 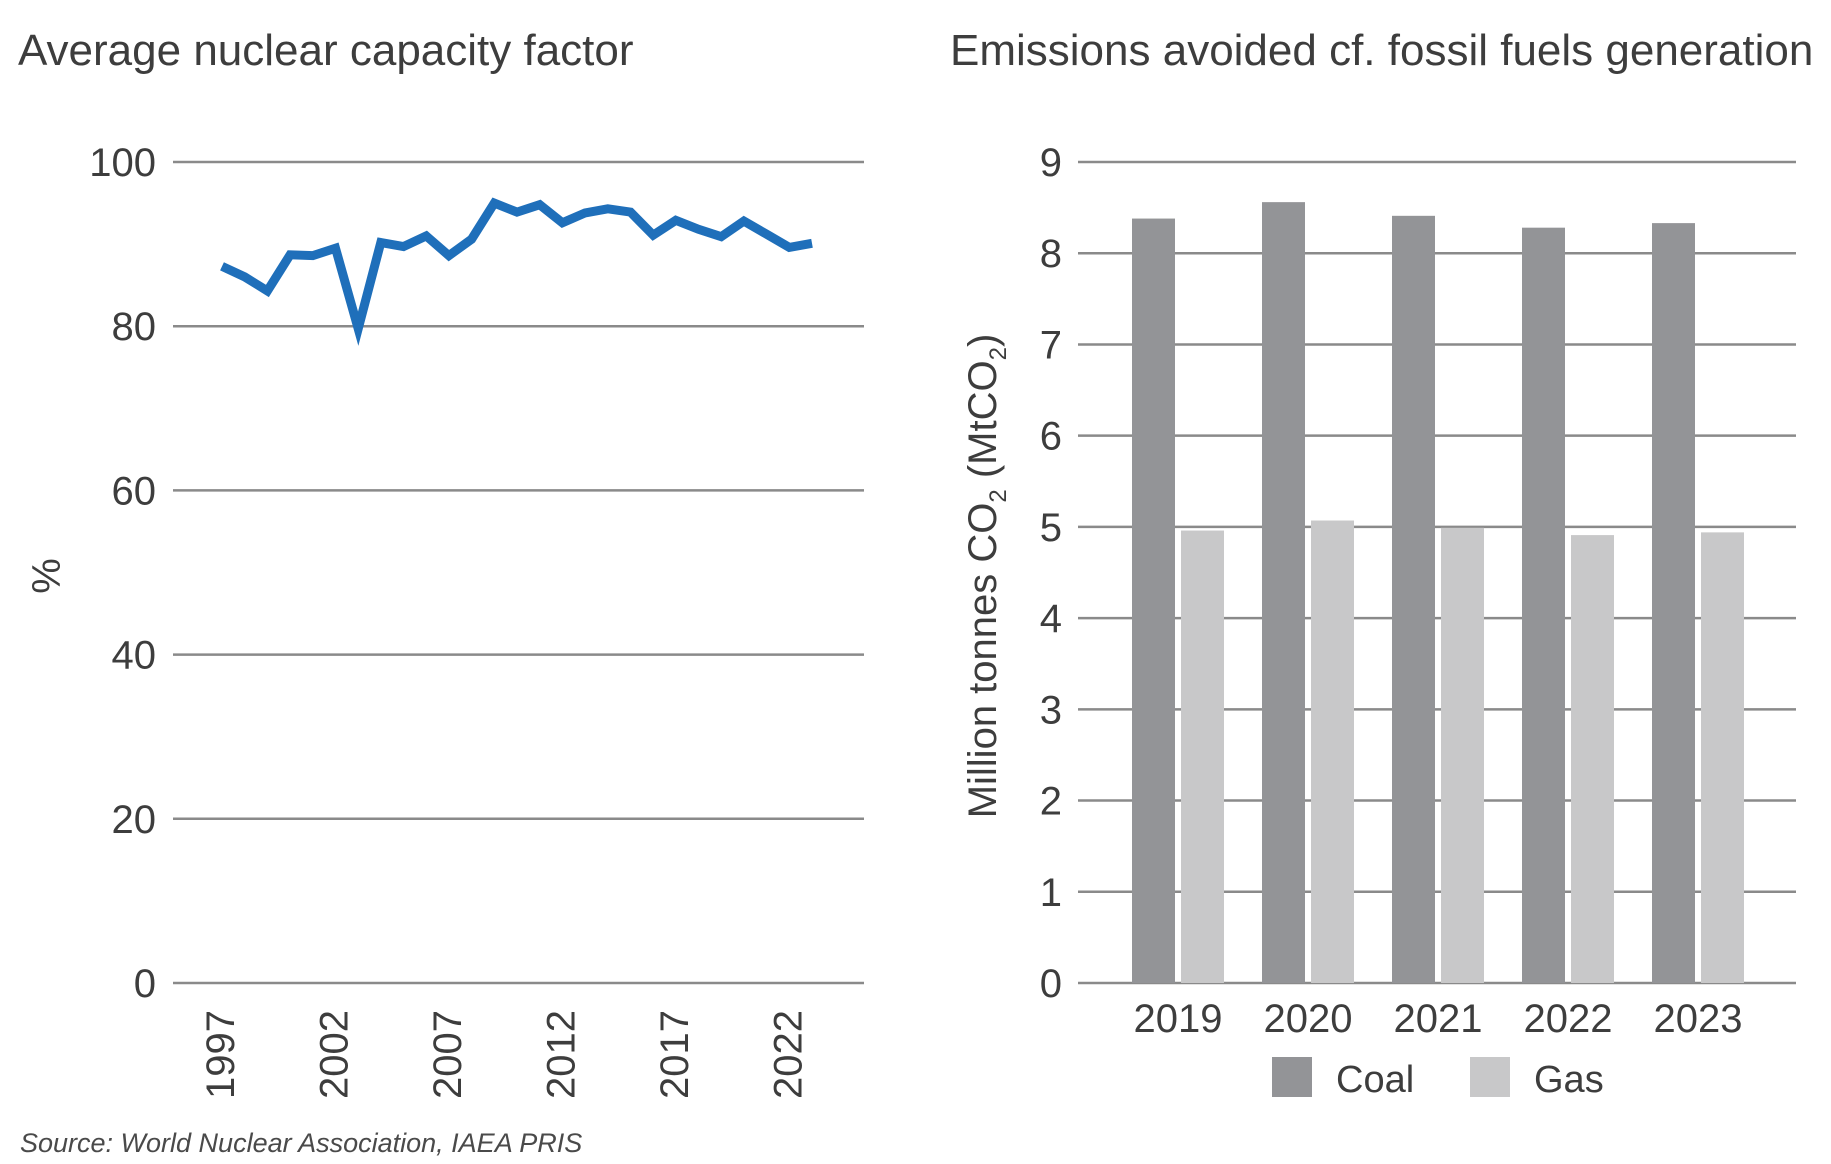 What do you see at coordinates (134, 491) in the screenshot?
I see `y-tick-60: 60` at bounding box center [134, 491].